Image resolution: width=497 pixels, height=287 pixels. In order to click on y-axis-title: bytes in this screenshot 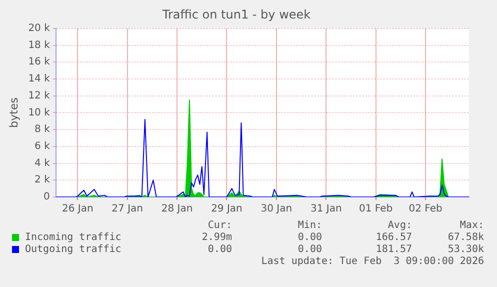, I will do `click(13, 112)`.